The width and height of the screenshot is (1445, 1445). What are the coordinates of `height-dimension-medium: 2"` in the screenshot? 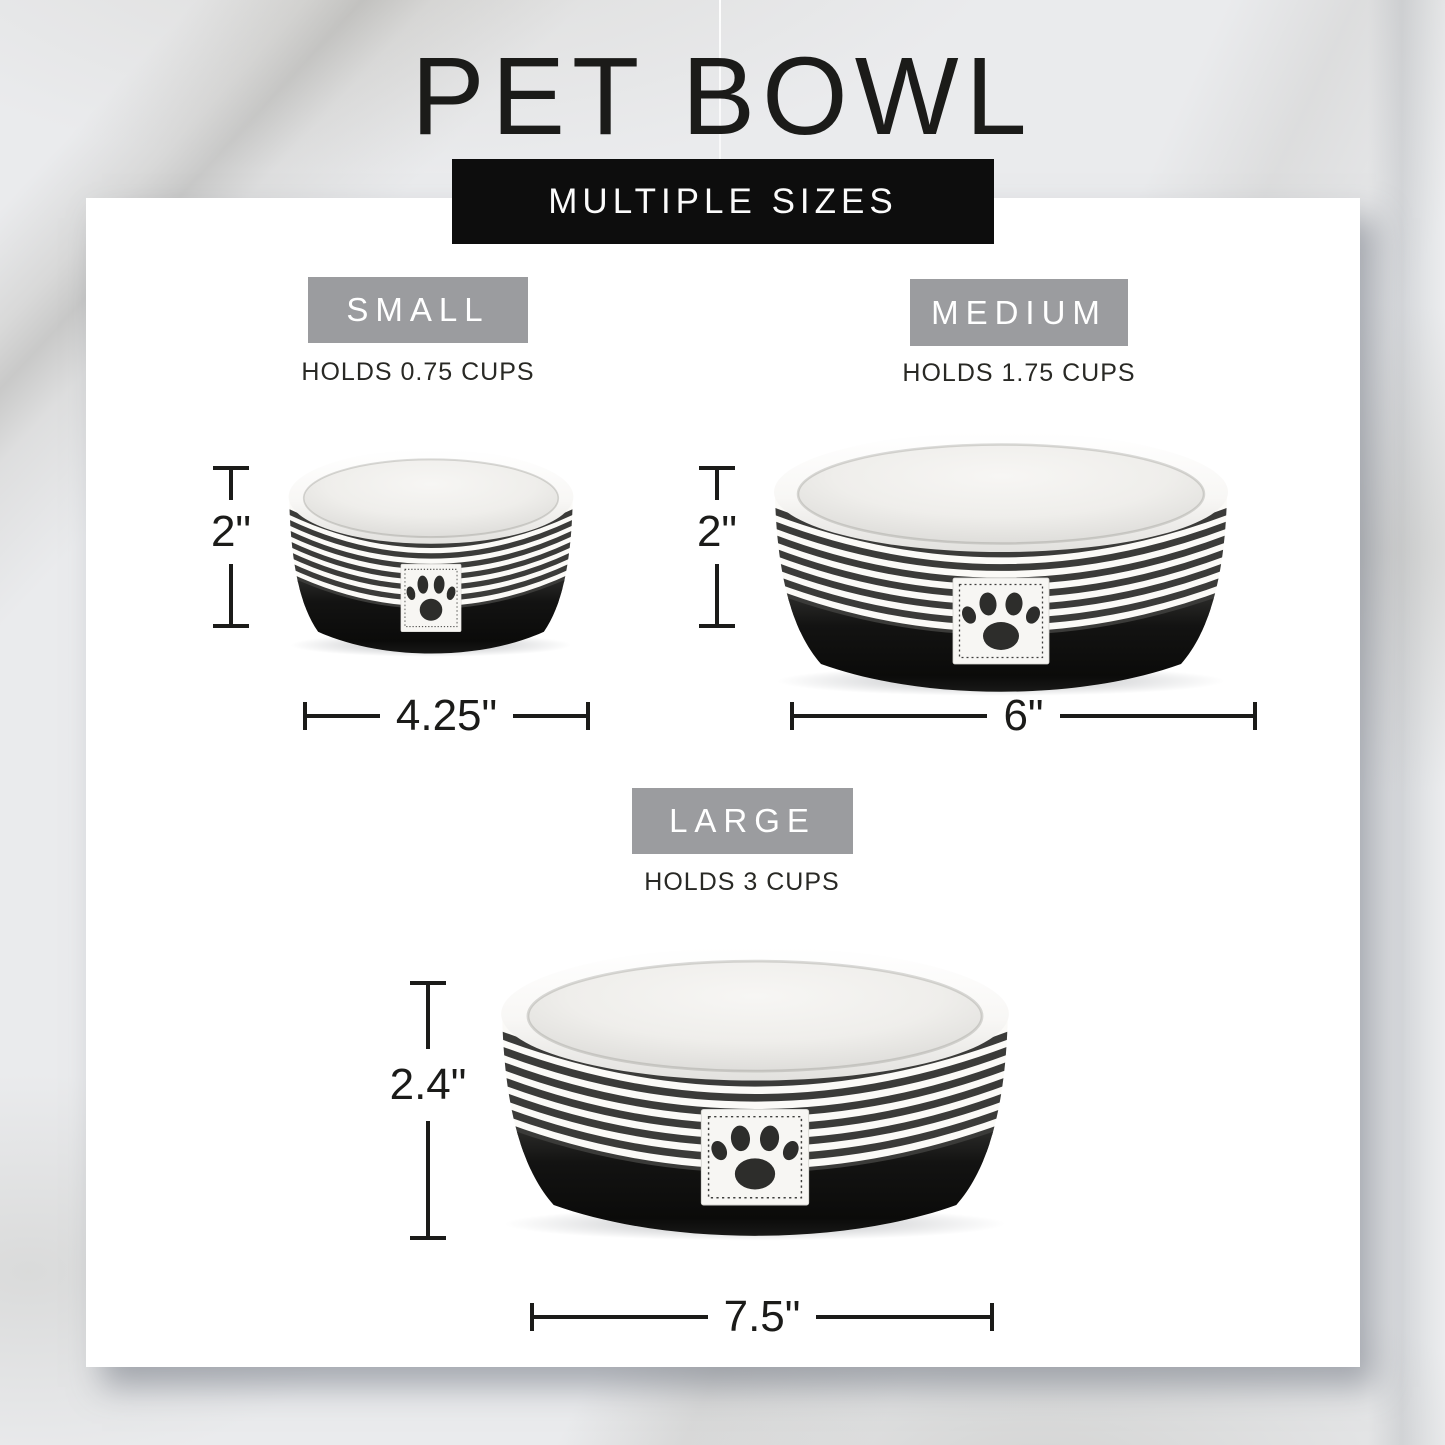 It's located at (717, 547).